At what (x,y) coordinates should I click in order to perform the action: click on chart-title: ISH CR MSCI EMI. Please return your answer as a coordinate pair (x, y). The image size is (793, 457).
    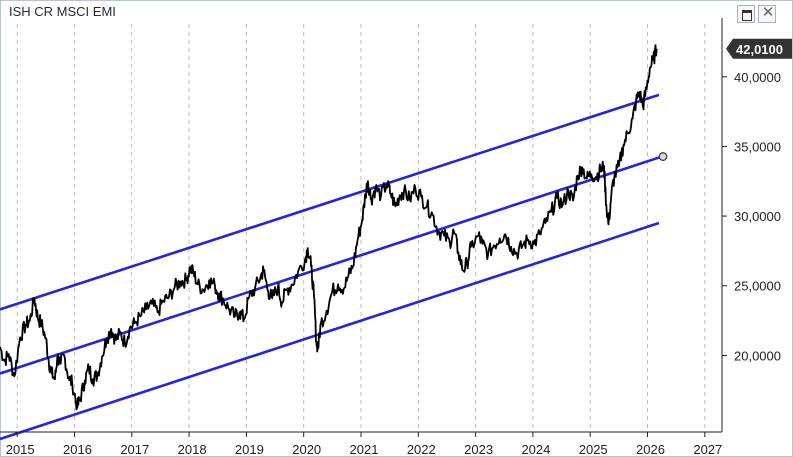
    Looking at the image, I should click on (62, 11).